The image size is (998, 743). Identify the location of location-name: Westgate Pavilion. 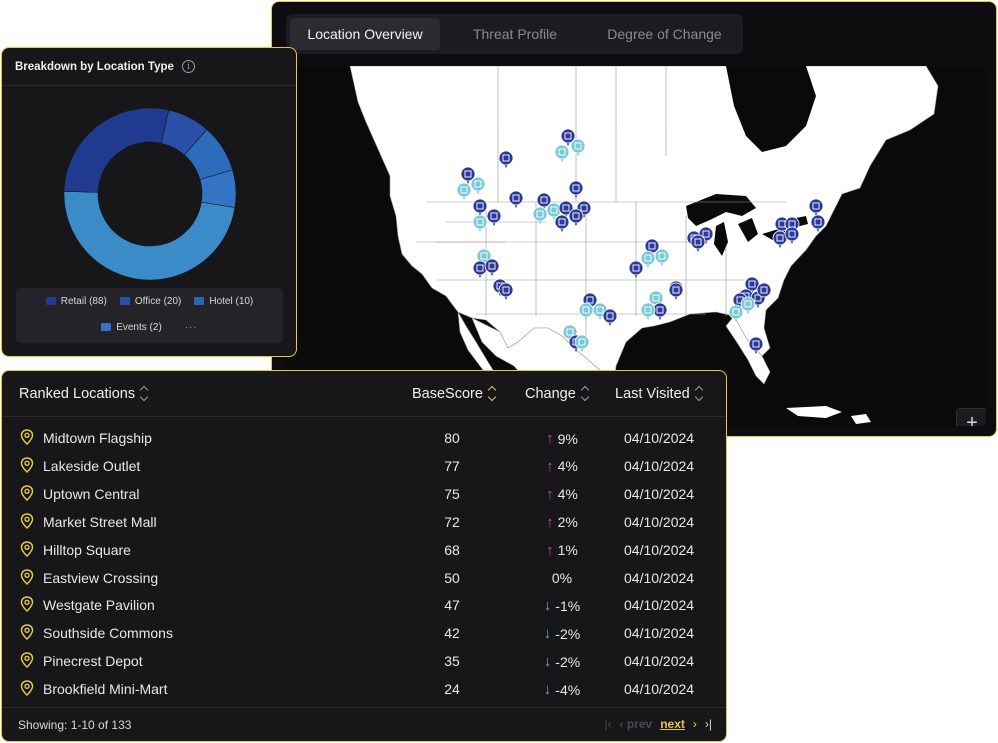
(99, 605).